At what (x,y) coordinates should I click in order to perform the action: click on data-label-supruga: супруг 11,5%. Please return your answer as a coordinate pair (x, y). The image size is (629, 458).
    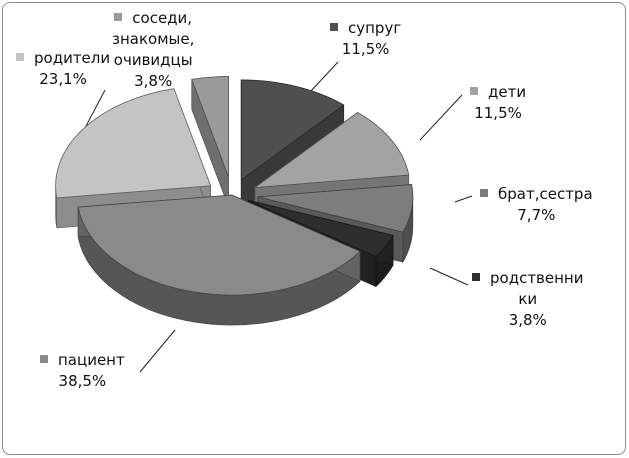
    Looking at the image, I should click on (365, 39).